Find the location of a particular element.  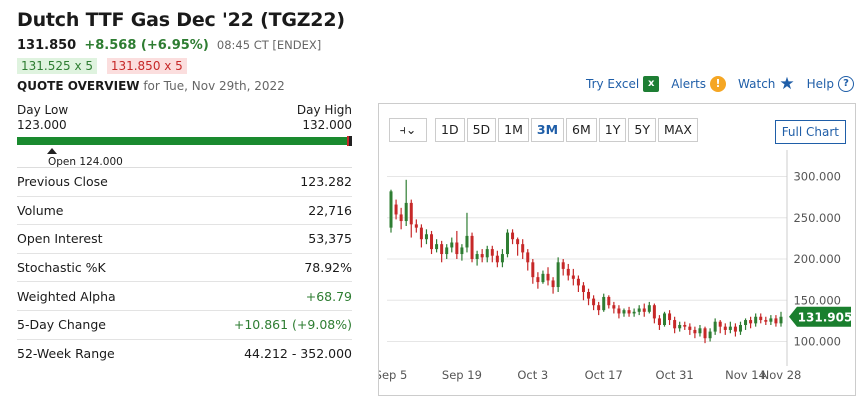

candlestick-icon: ⫞⌄ is located at coordinates (408, 129).